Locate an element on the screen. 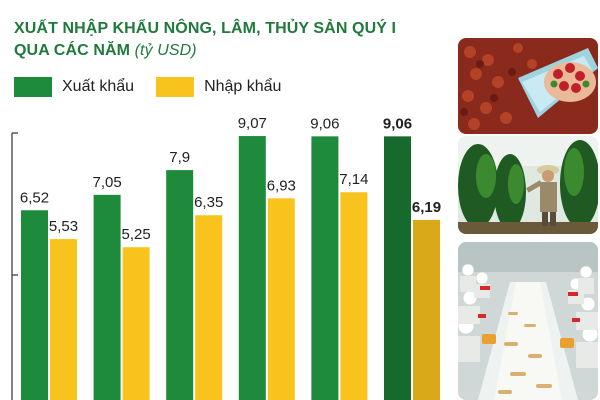 The width and height of the screenshot is (600, 400). legend-swatch-import is located at coordinates (175, 87).